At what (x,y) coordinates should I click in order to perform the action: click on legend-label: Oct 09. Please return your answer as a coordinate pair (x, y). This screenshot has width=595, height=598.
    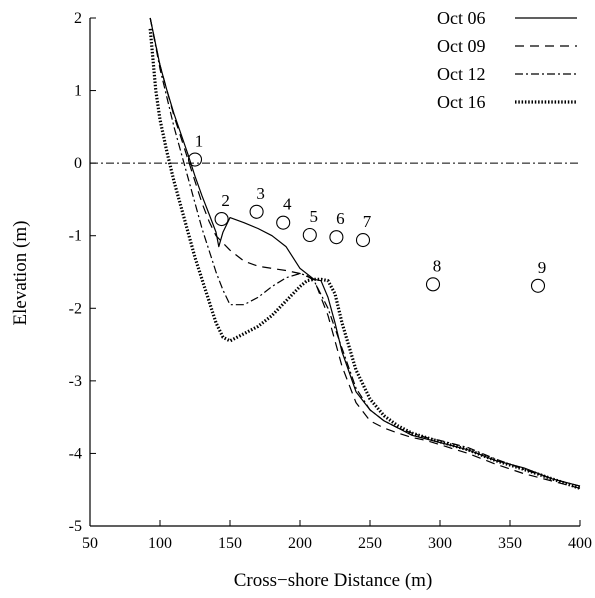
    Looking at the image, I should click on (461, 46).